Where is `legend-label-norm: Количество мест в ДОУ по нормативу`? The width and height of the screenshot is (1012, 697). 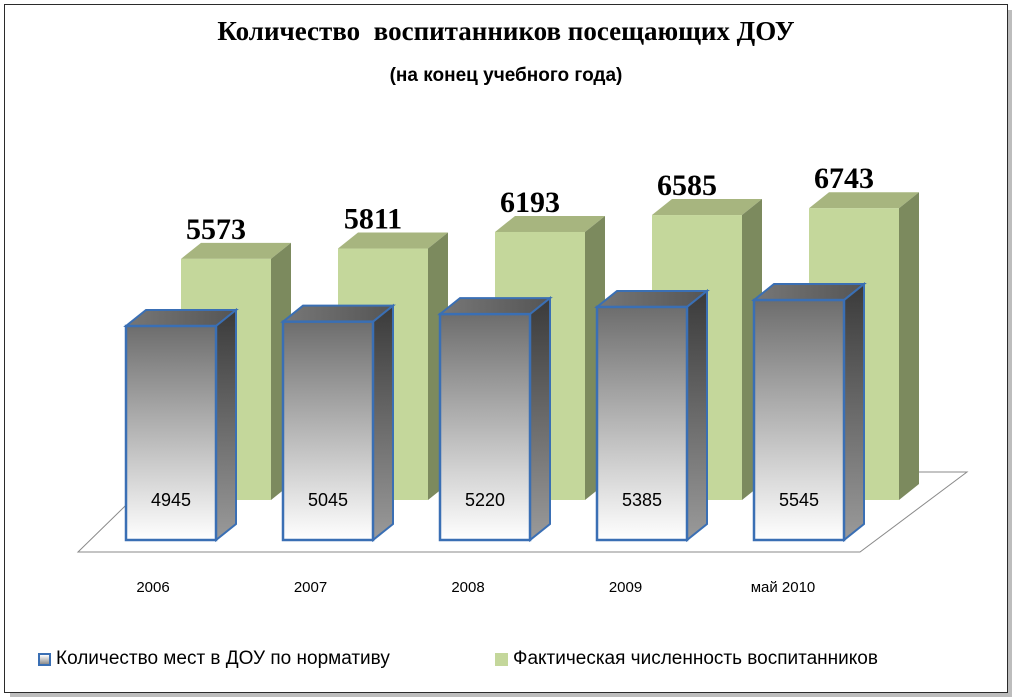 legend-label-norm: Количество мест в ДОУ по нормативу is located at coordinates (223, 658).